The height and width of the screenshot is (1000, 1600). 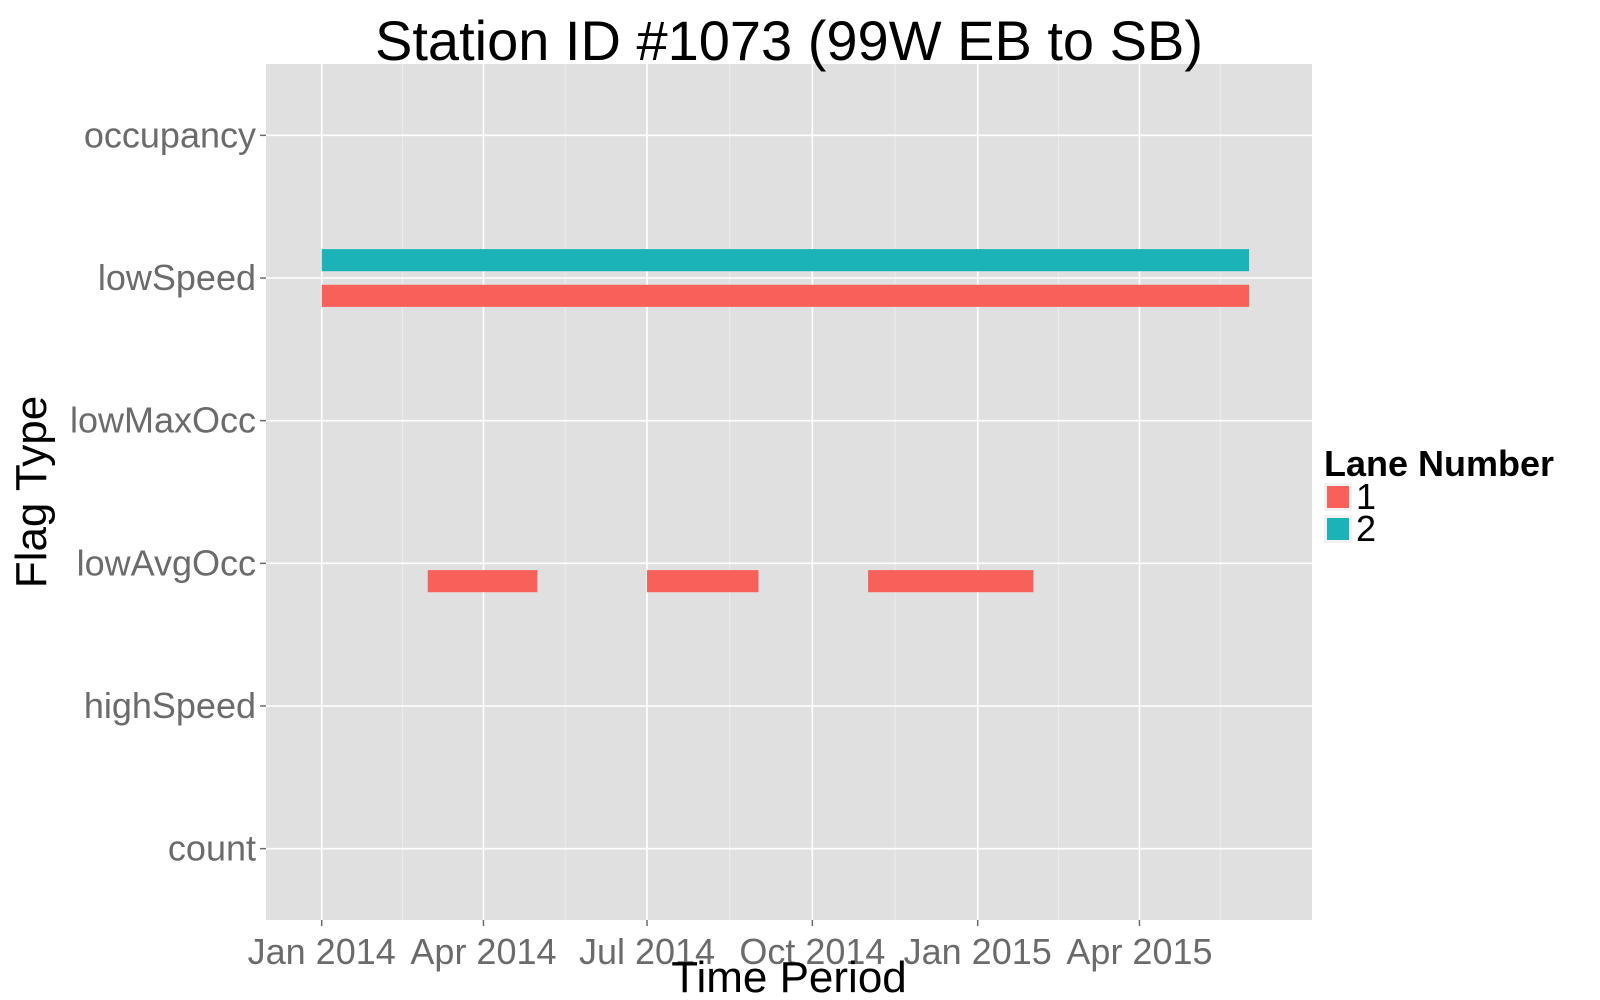 What do you see at coordinates (1439, 496) in the screenshot?
I see `legend: Lane Number 12` at bounding box center [1439, 496].